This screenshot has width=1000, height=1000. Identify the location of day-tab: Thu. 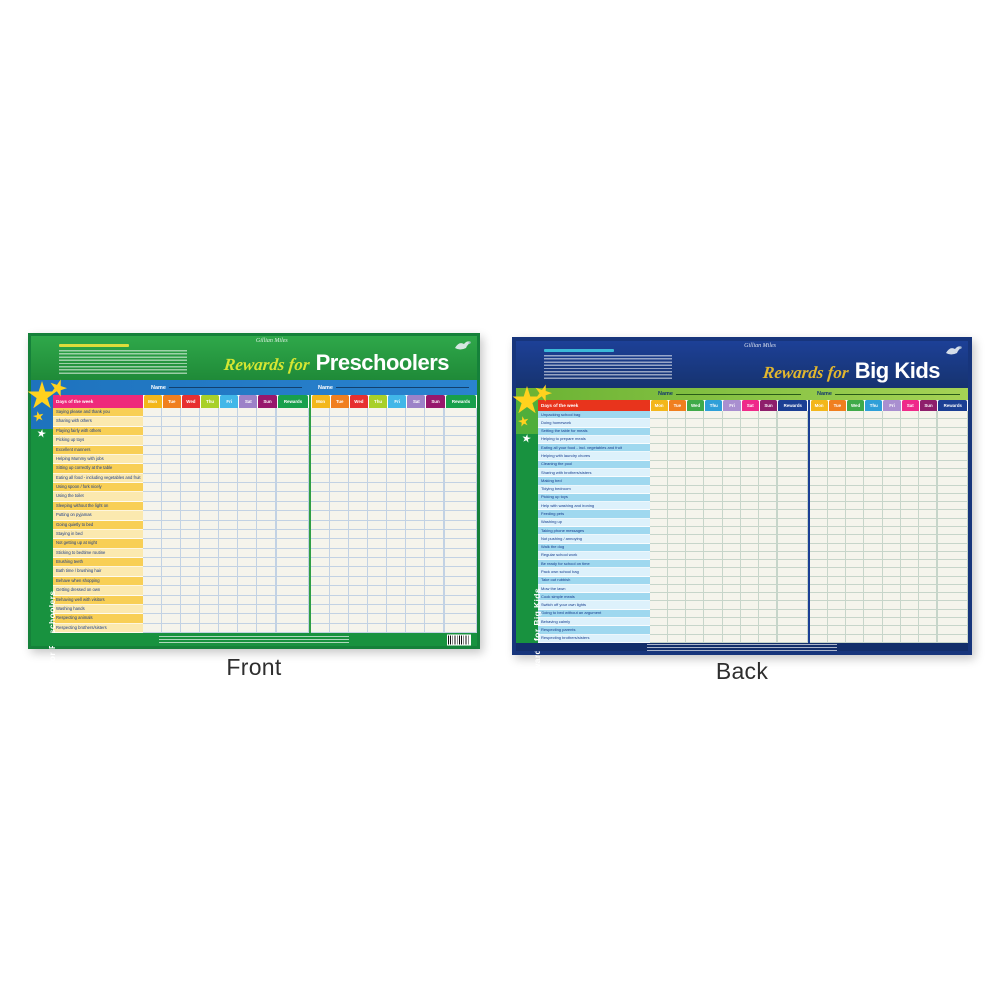
(378, 401).